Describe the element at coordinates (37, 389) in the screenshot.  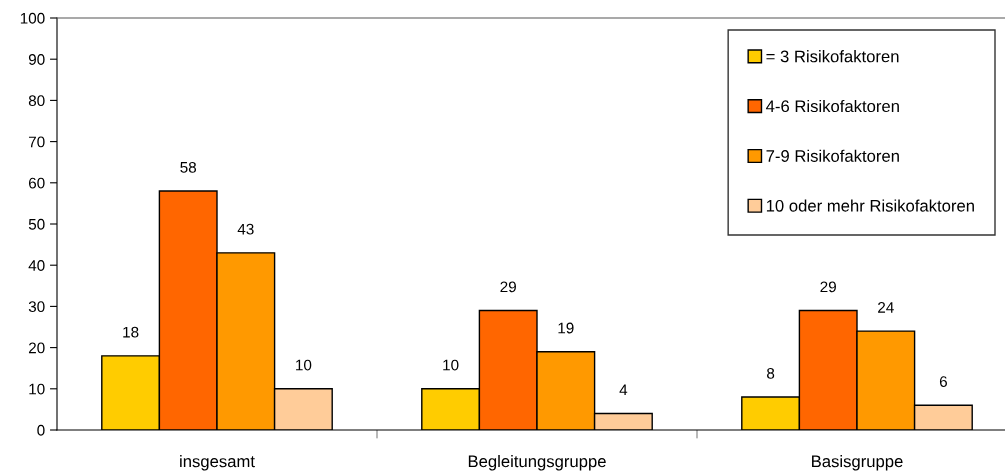
I see `y-tick-label: 10` at that location.